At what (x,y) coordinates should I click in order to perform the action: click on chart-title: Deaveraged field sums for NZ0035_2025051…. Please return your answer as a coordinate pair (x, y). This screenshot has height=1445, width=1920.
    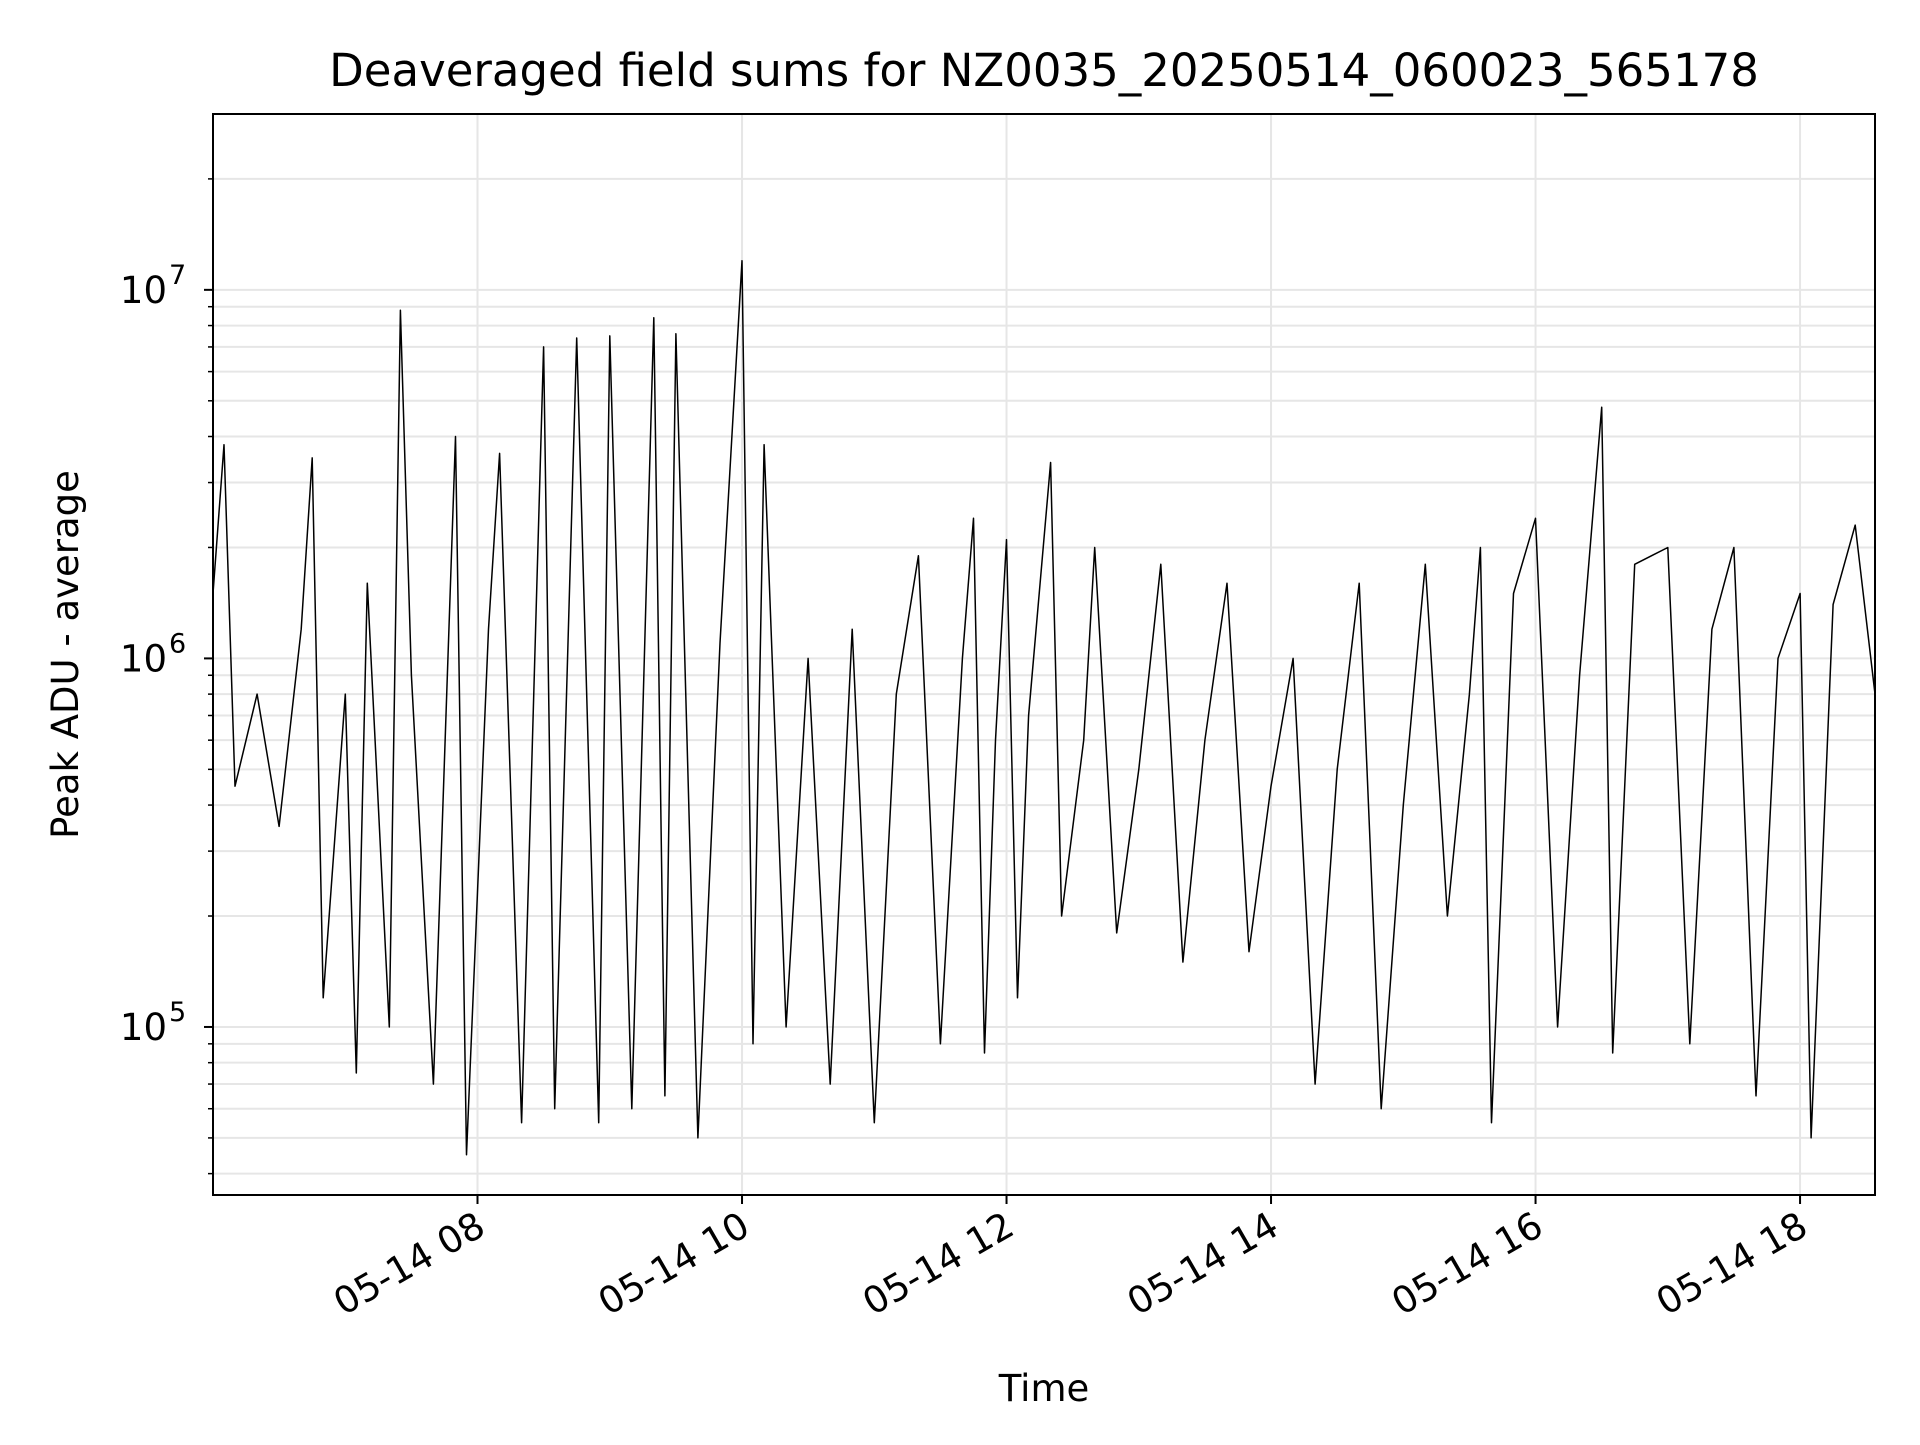
    Looking at the image, I should click on (1044, 70).